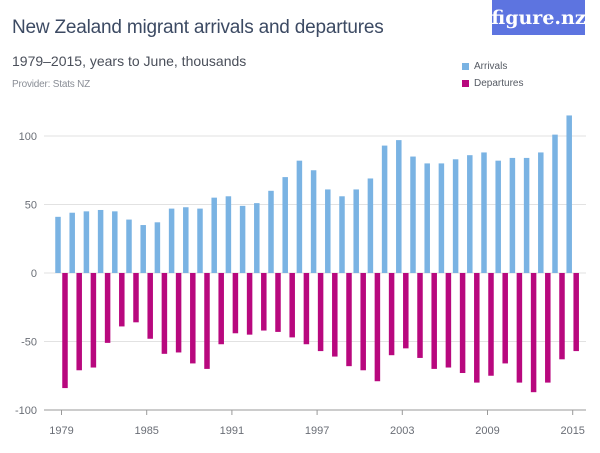 The height and width of the screenshot is (453, 600). Describe the element at coordinates (465, 83) in the screenshot. I see `legend-swatch-departures` at that location.